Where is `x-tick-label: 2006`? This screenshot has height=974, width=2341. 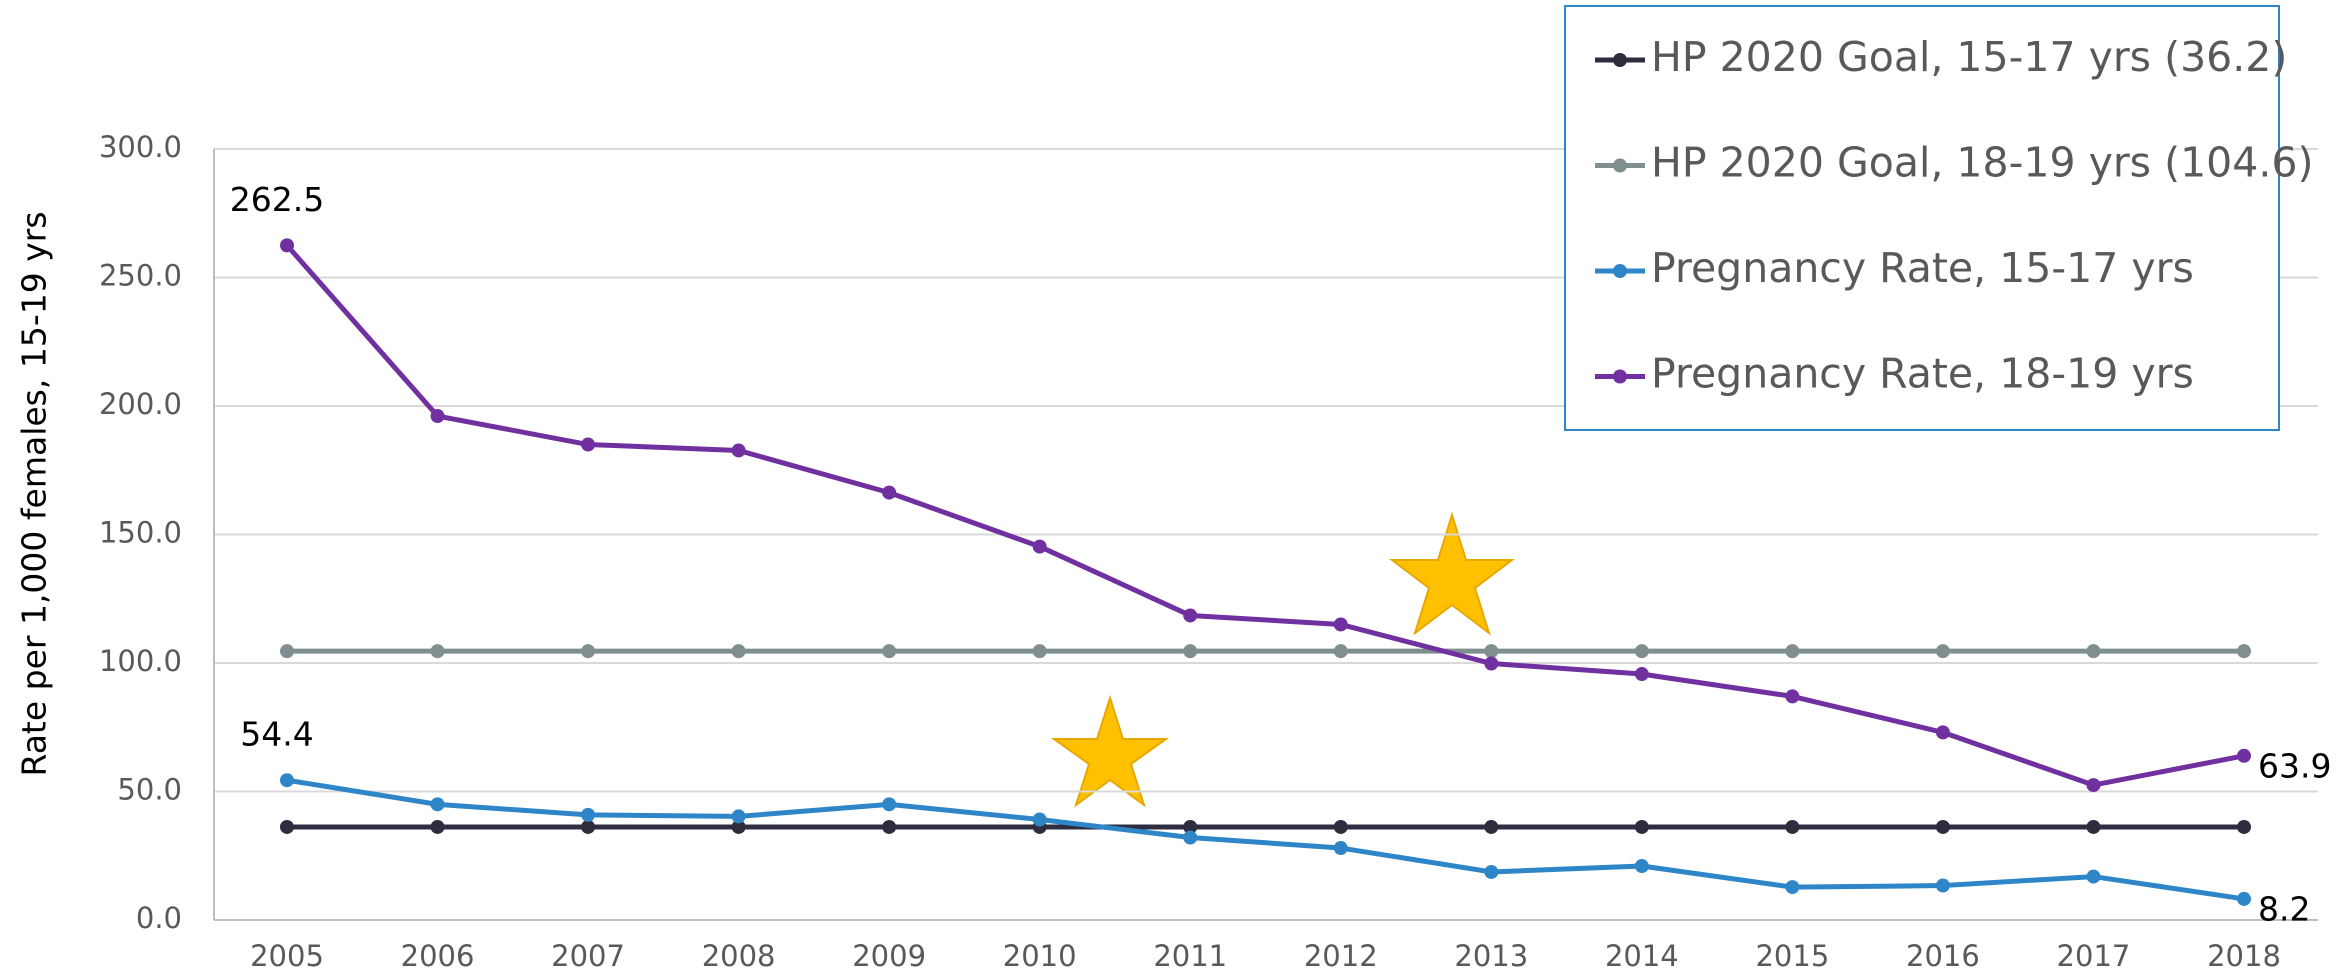
x-tick-label: 2006 is located at coordinates (438, 954).